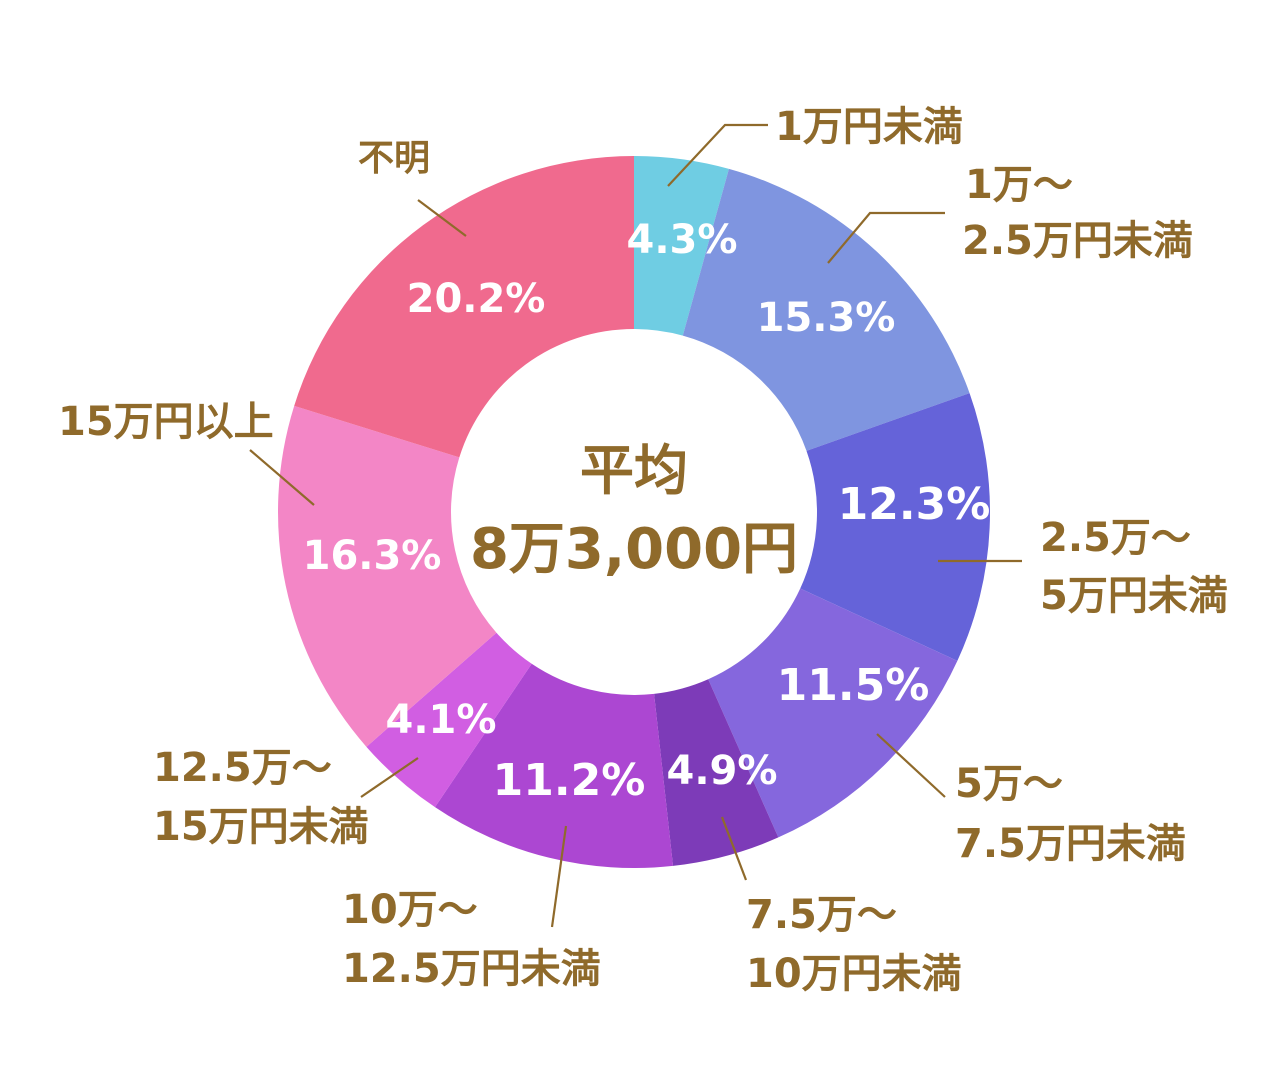  Describe the element at coordinates (242, 768) in the screenshot. I see `category-label-7-line-1: 12.5万～` at that location.